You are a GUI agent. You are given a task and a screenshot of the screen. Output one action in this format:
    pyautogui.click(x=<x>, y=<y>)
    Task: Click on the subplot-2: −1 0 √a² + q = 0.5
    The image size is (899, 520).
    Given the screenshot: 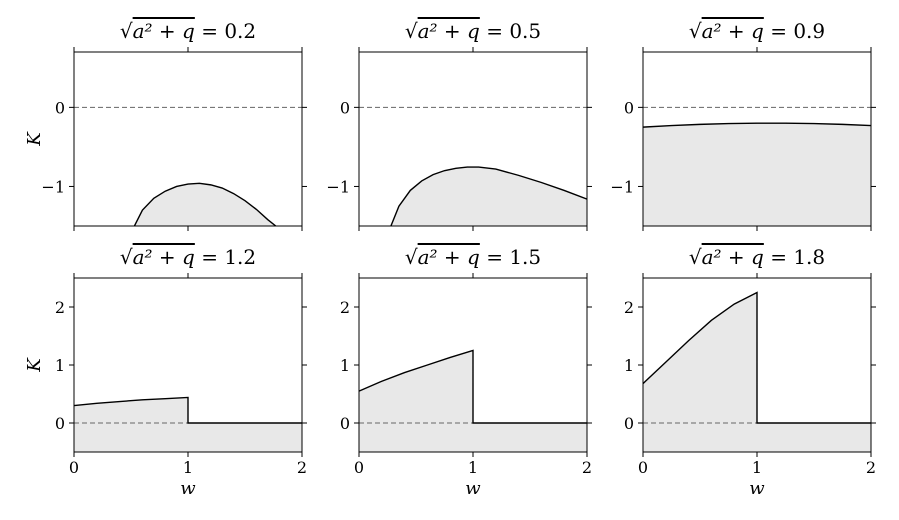 What is the action you would take?
    pyautogui.click(x=459, y=125)
    